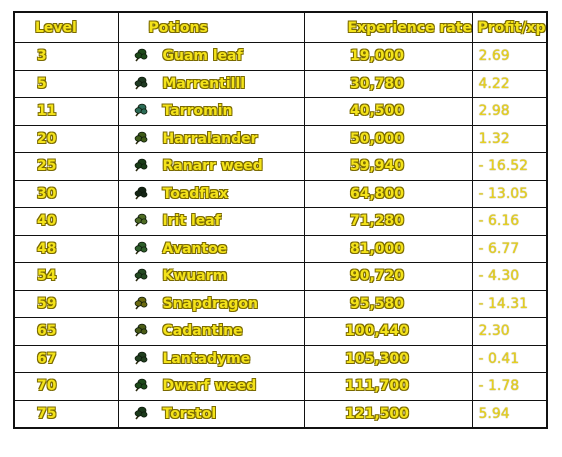 The height and width of the screenshot is (457, 562). I want to click on herb-name: Ranarr weed, so click(212, 166).